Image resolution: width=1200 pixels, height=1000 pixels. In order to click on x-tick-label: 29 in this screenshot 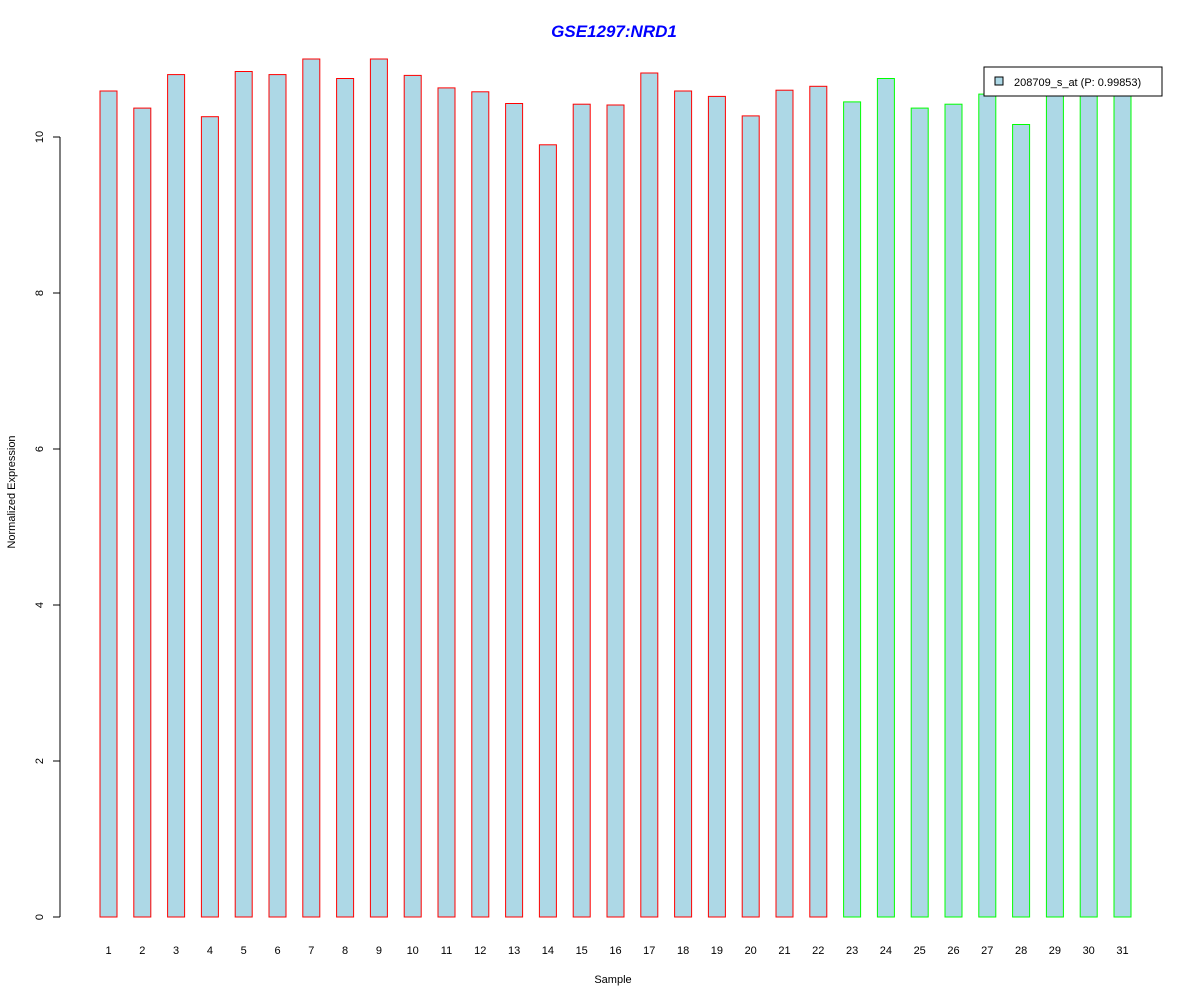, I will do `click(1055, 951)`.